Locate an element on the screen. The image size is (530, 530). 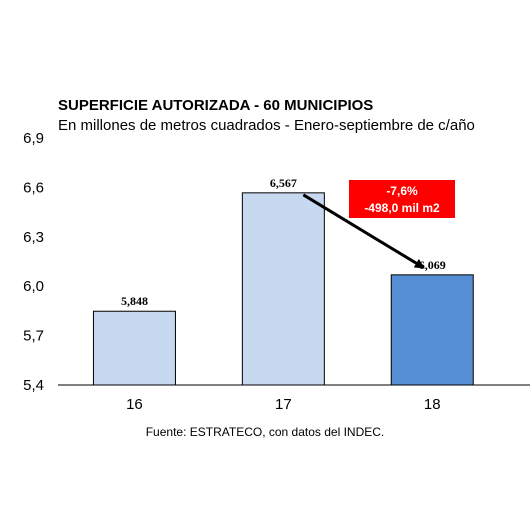
y-tick-label: 5,7 is located at coordinates (33, 336).